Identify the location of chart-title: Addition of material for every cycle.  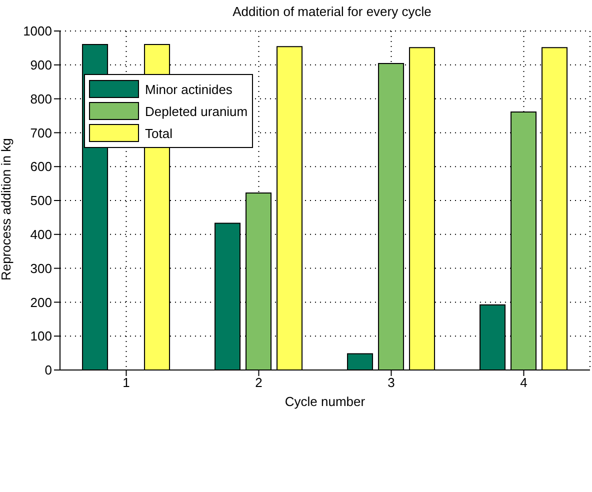
(332, 11).